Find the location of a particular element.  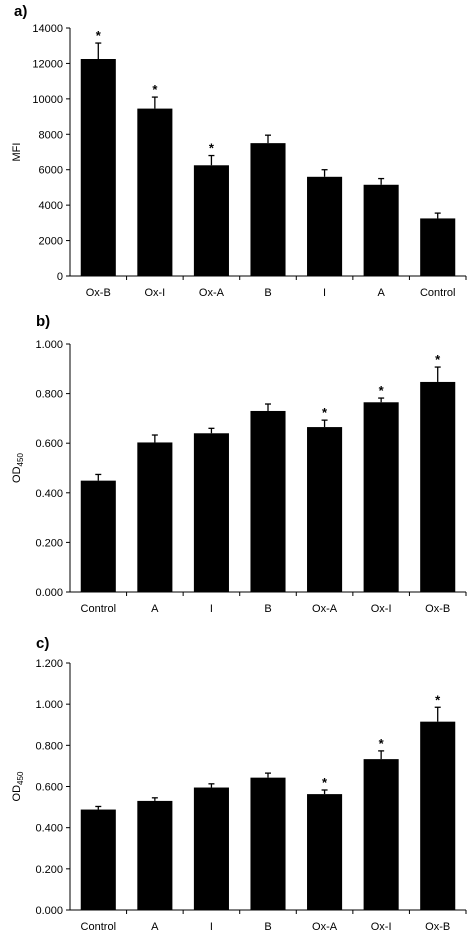

panel-label: c) is located at coordinates (42, 643).